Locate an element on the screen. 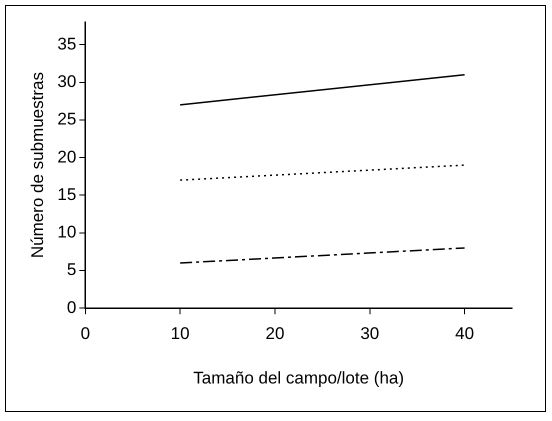  x-tick-label: 20 is located at coordinates (274, 334).